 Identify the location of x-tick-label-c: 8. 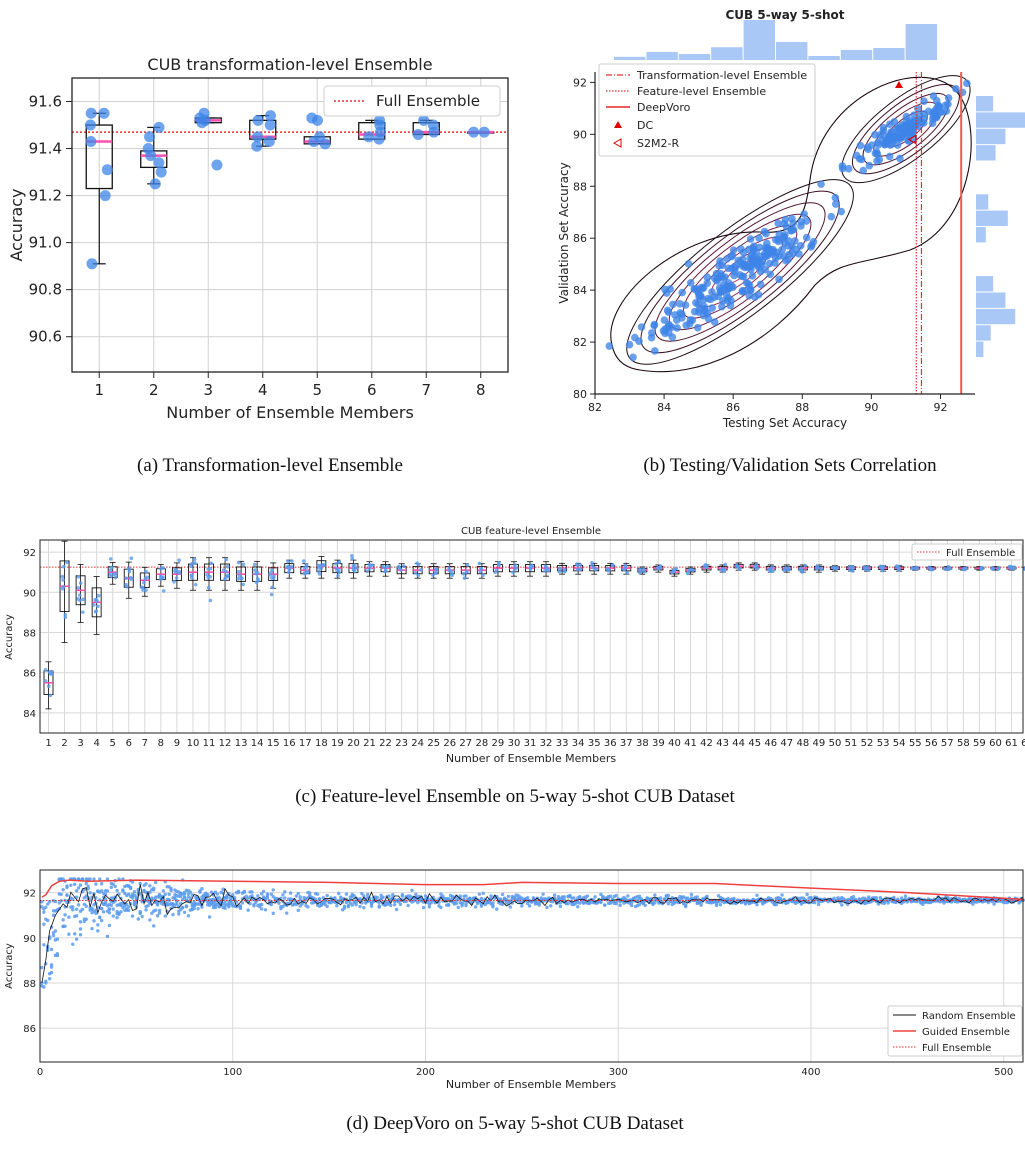
(161, 743).